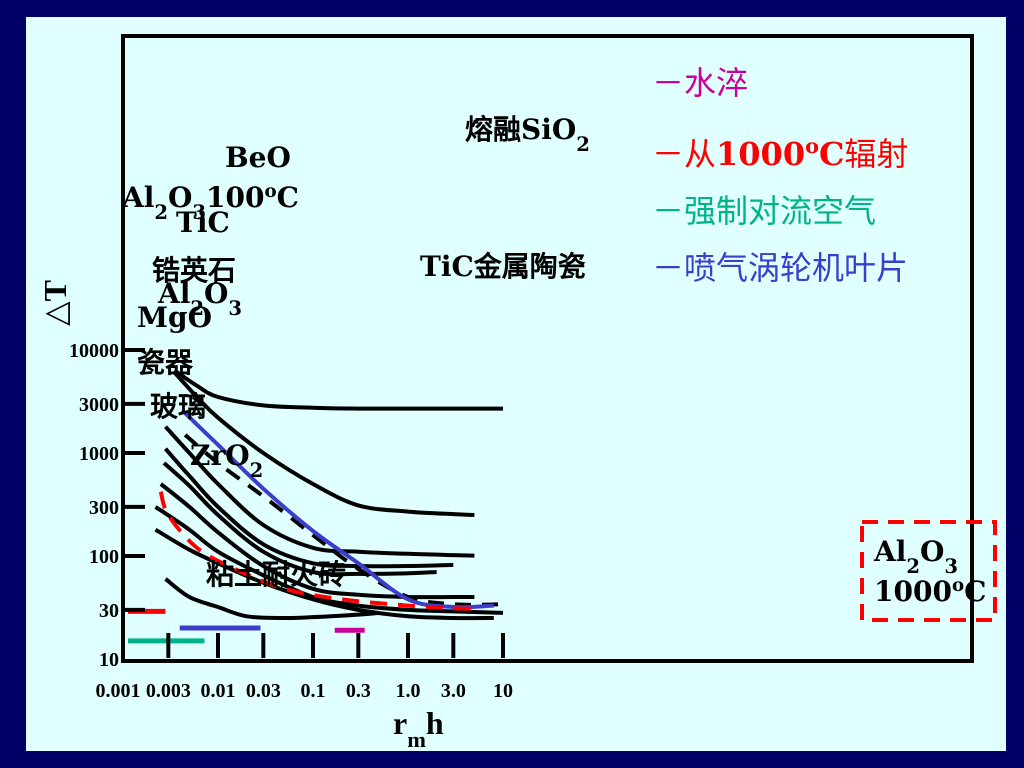  What do you see at coordinates (94, 351) in the screenshot?
I see `y-tick-label: 10000` at bounding box center [94, 351].